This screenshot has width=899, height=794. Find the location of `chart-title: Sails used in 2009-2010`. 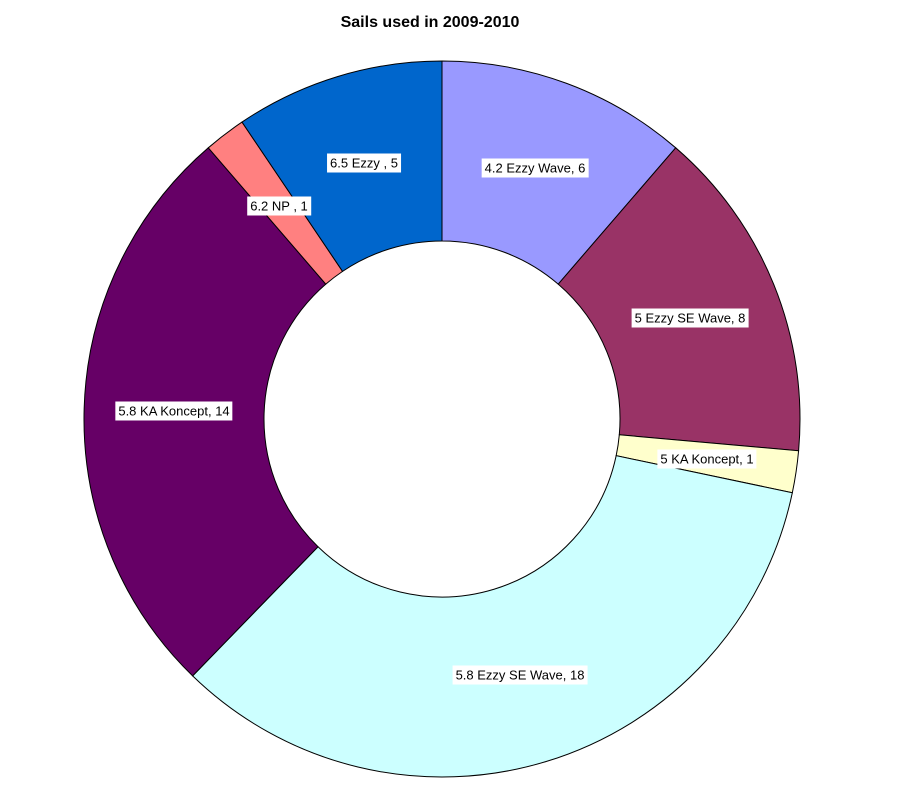

chart-title: Sails used in 2009-2010 is located at coordinates (430, 22).